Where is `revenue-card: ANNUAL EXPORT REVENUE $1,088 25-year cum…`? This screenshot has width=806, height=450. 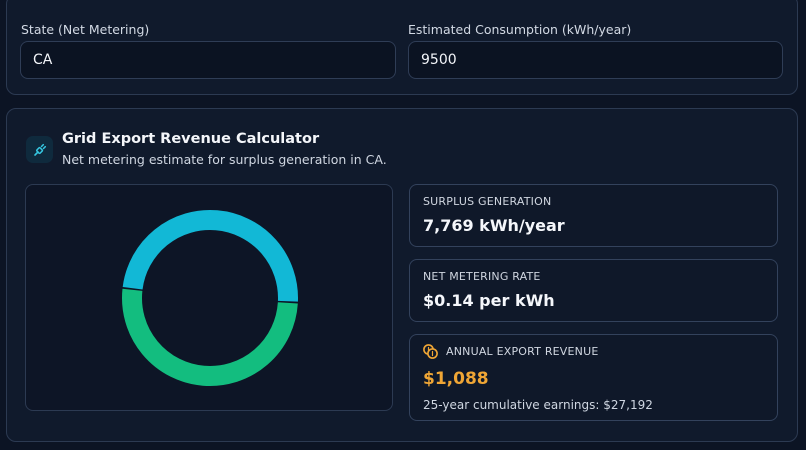
revenue-card: ANNUAL EXPORT REVENUE $1,088 25-year cum… is located at coordinates (593, 377).